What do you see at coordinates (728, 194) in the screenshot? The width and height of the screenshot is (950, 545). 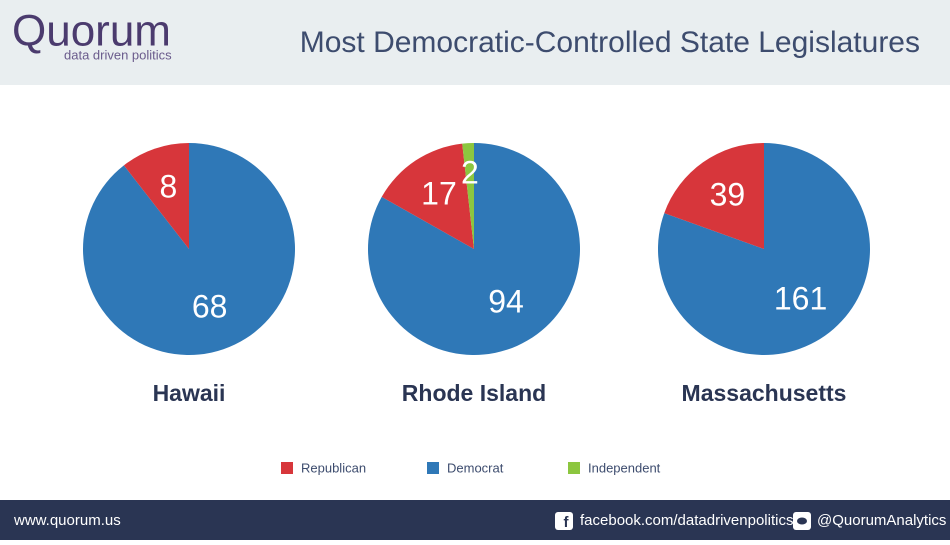 I see `slice-label: 39` at bounding box center [728, 194].